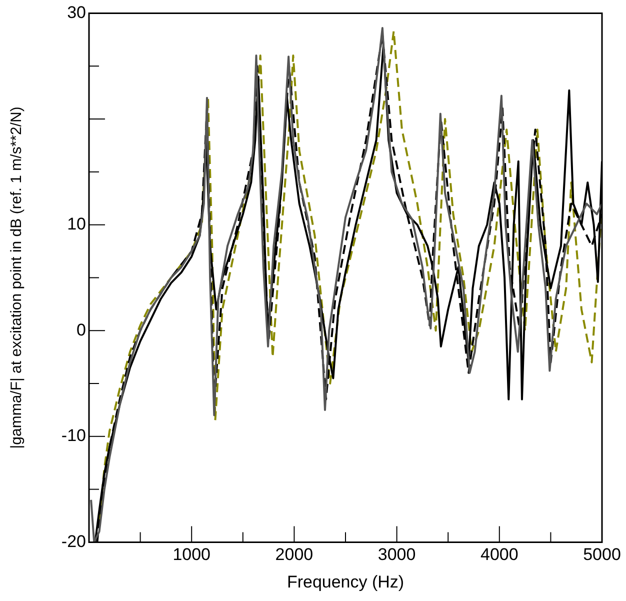 The width and height of the screenshot is (626, 601). I want to click on x-axis-title: Frequency (Hz), so click(345, 582).